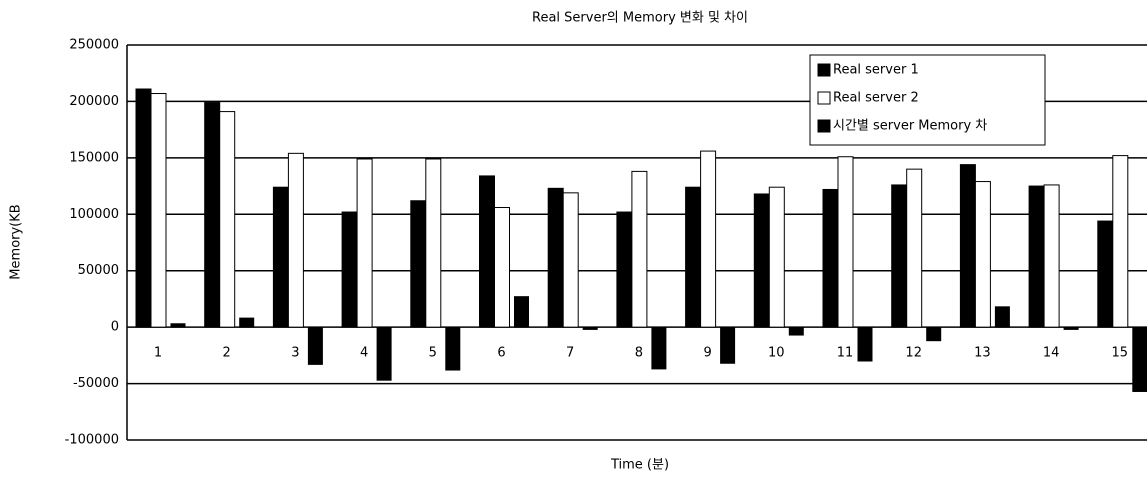  What do you see at coordinates (94, 101) in the screenshot?
I see `y-tick-label: 200000` at bounding box center [94, 101].